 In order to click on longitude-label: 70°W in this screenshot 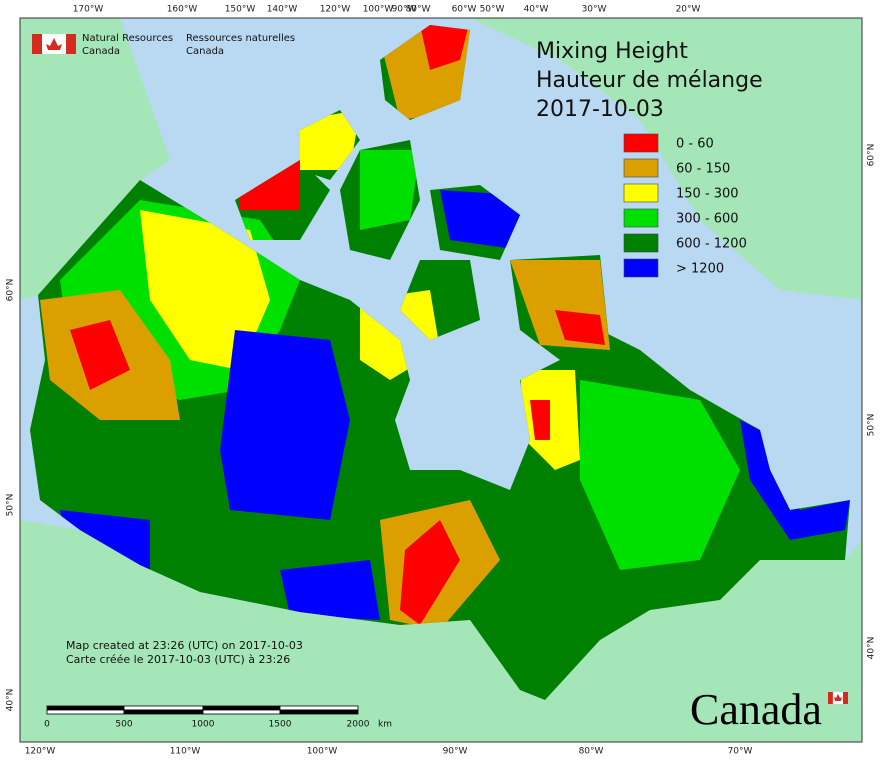, I will do `click(740, 752)`.